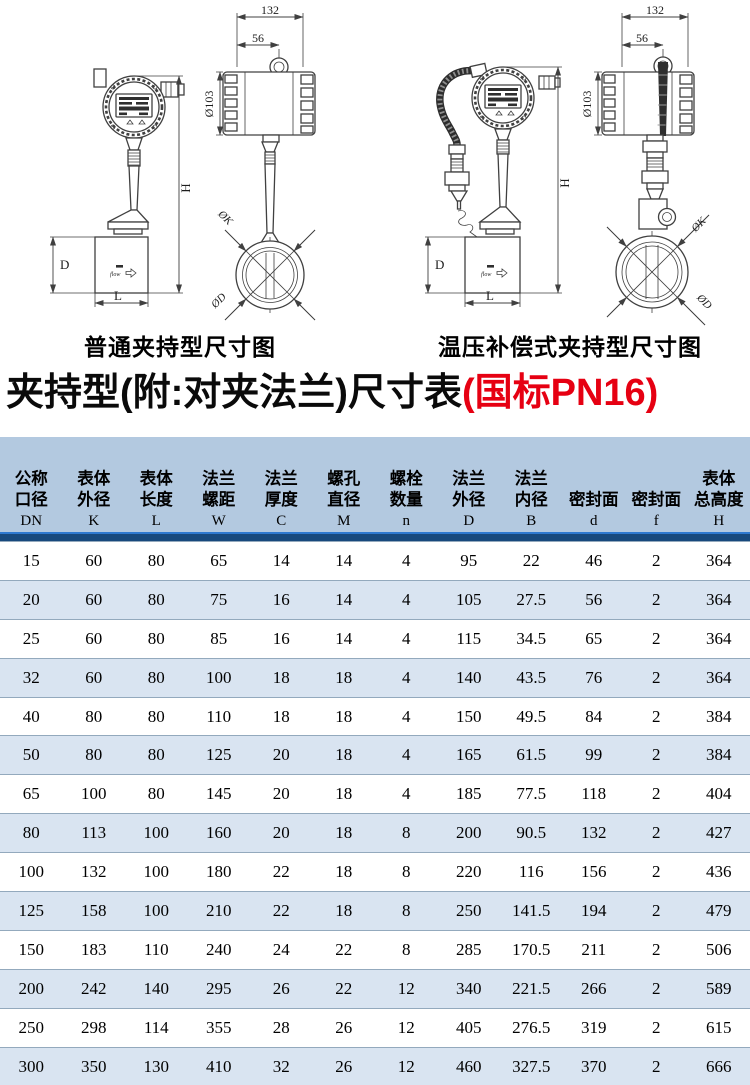  Describe the element at coordinates (343, 500) in the screenshot. I see `column-label: 直径` at that location.